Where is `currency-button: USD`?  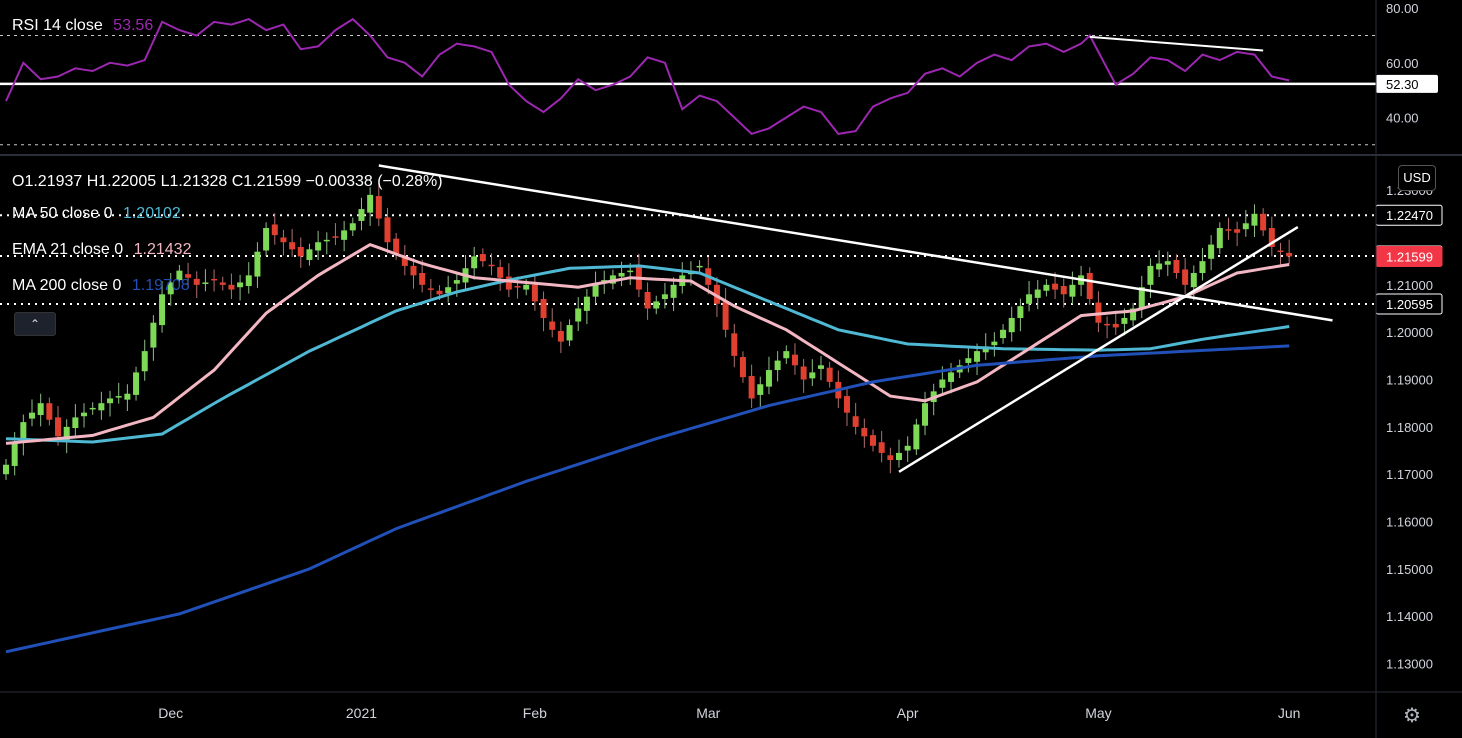 currency-button: USD is located at coordinates (1417, 178).